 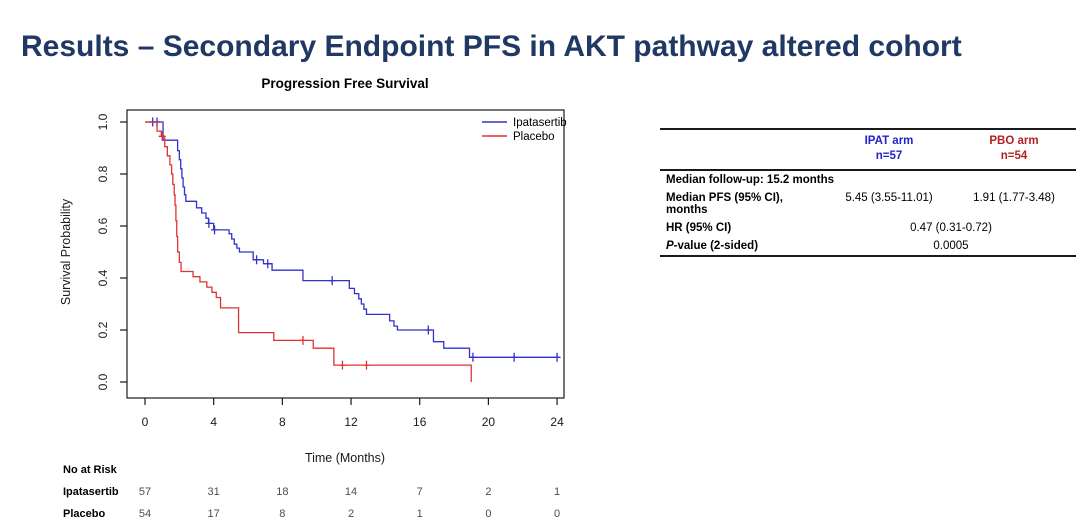 What do you see at coordinates (282, 422) in the screenshot?
I see `x-tick-label: 8` at bounding box center [282, 422].